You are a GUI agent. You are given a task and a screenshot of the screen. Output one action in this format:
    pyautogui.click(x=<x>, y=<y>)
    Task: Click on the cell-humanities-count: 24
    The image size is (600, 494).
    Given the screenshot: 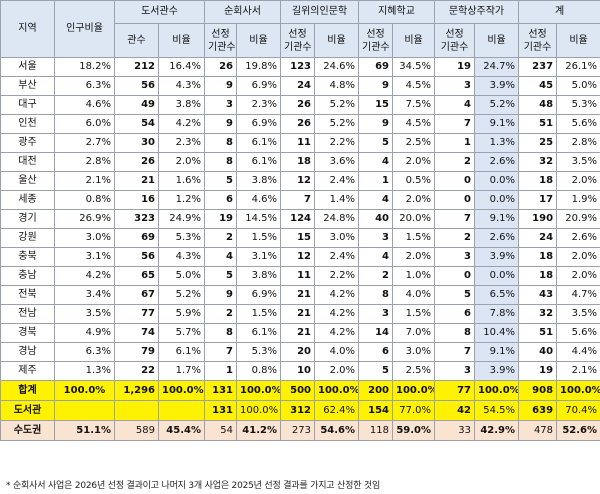 What is the action you would take?
    pyautogui.click(x=297, y=86)
    